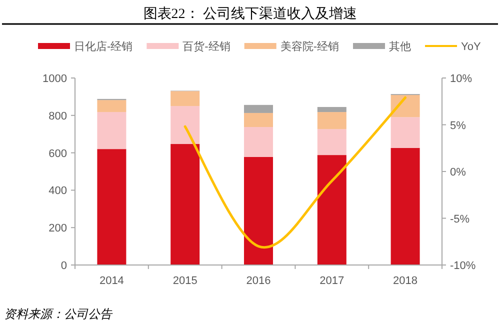 This screenshot has width=500, height=327. Describe the element at coordinates (310, 46) in the screenshot. I see `legend-label: 美容院-经销` at that location.